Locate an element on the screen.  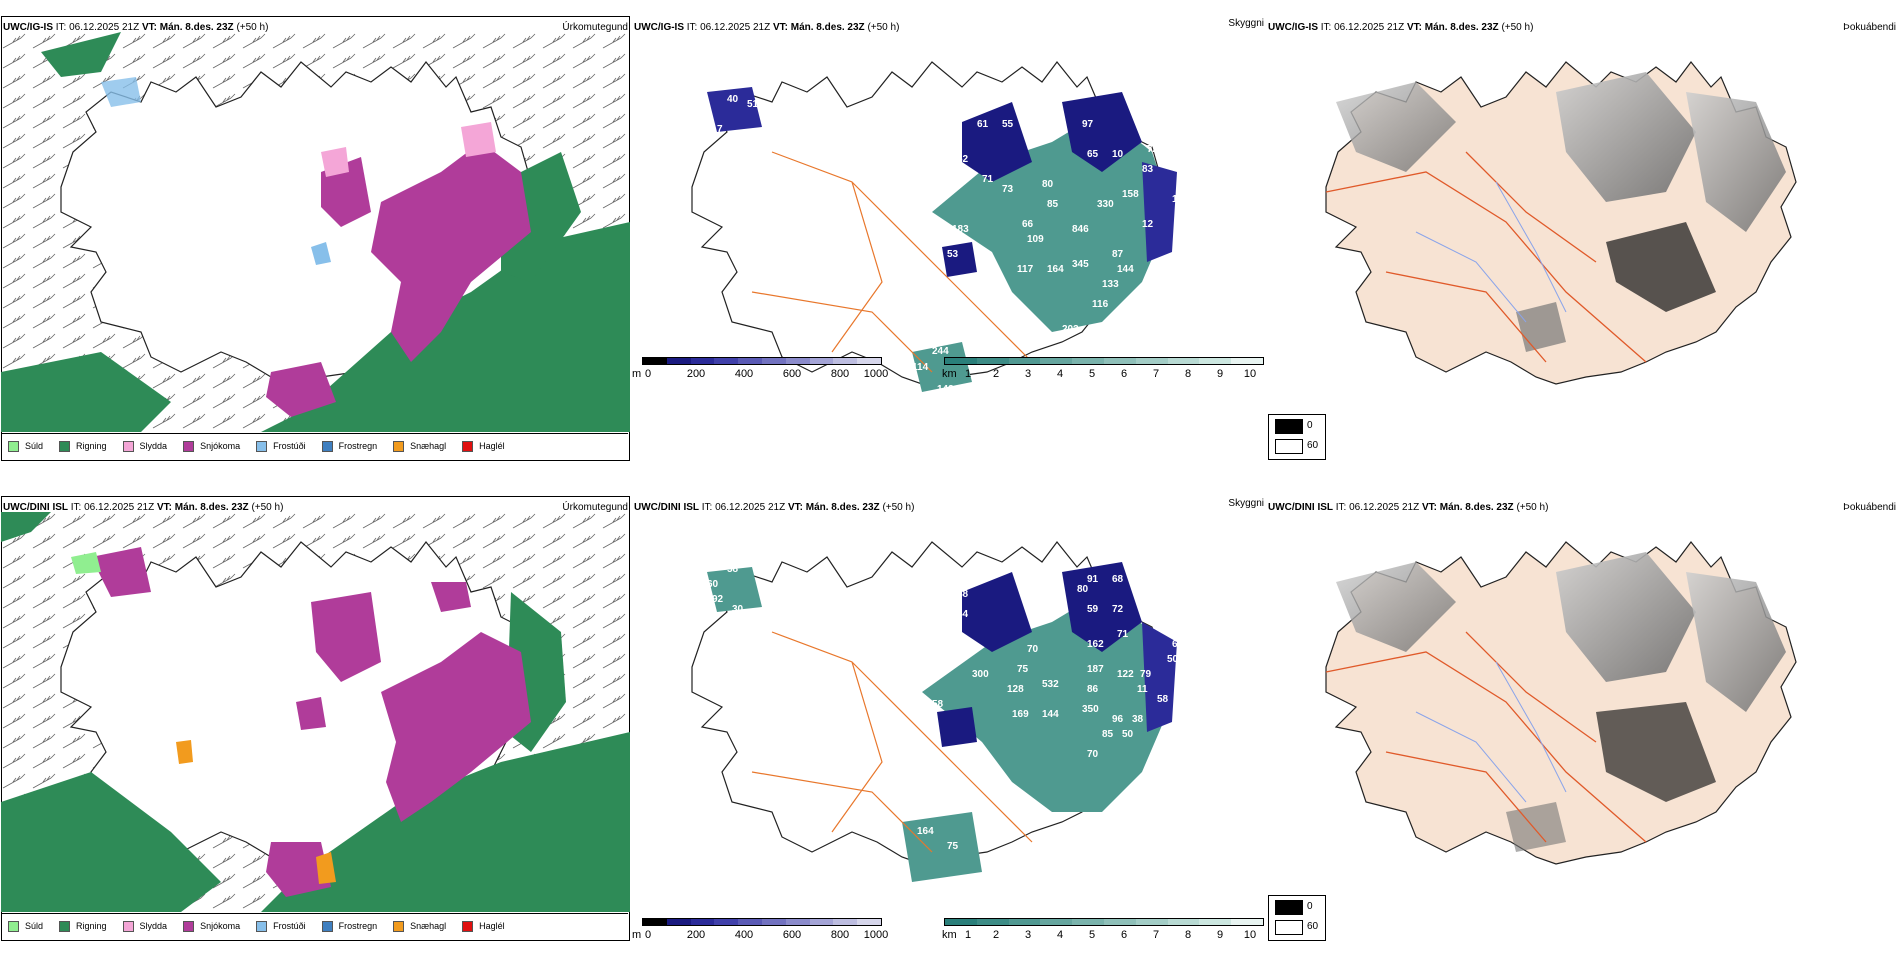
legend-label: Frostúði is located at coordinates (289, 926).